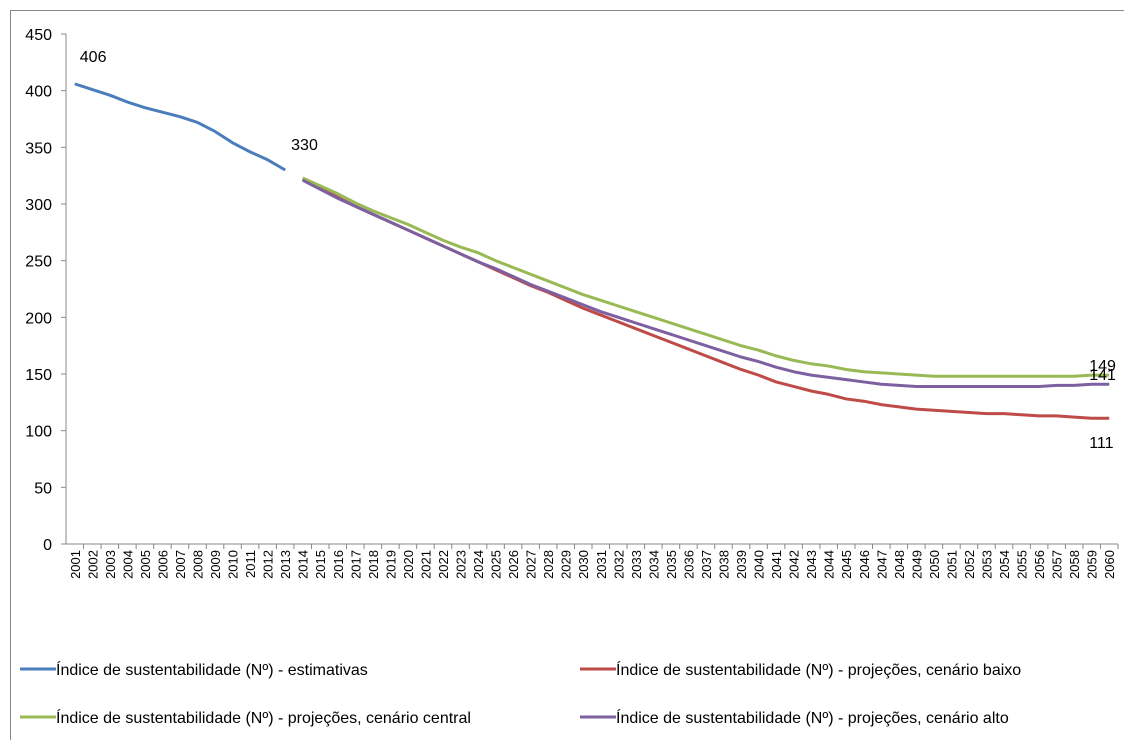  Describe the element at coordinates (127, 564) in the screenshot. I see `x-tick-label: 2004` at that location.